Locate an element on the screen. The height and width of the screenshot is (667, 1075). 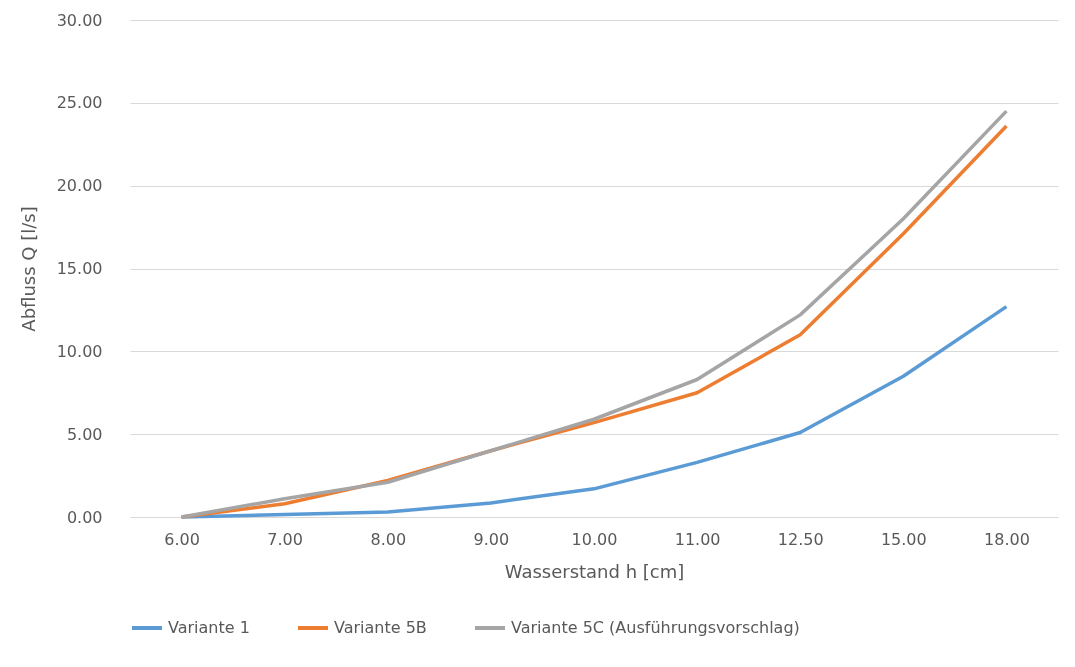
y-tick-label: 5.00 is located at coordinates (84, 434).